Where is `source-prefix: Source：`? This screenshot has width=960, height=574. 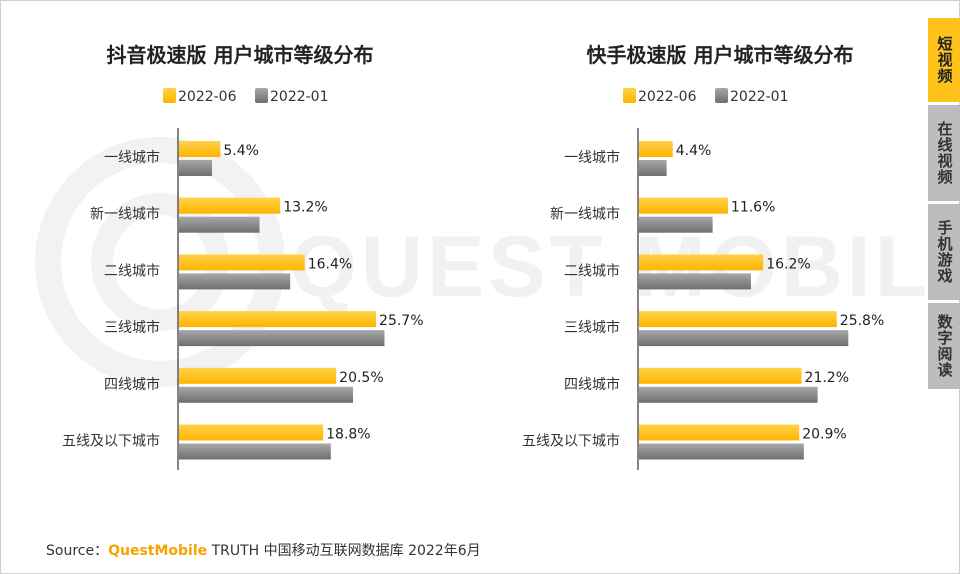
source-prefix: Source： is located at coordinates (77, 551).